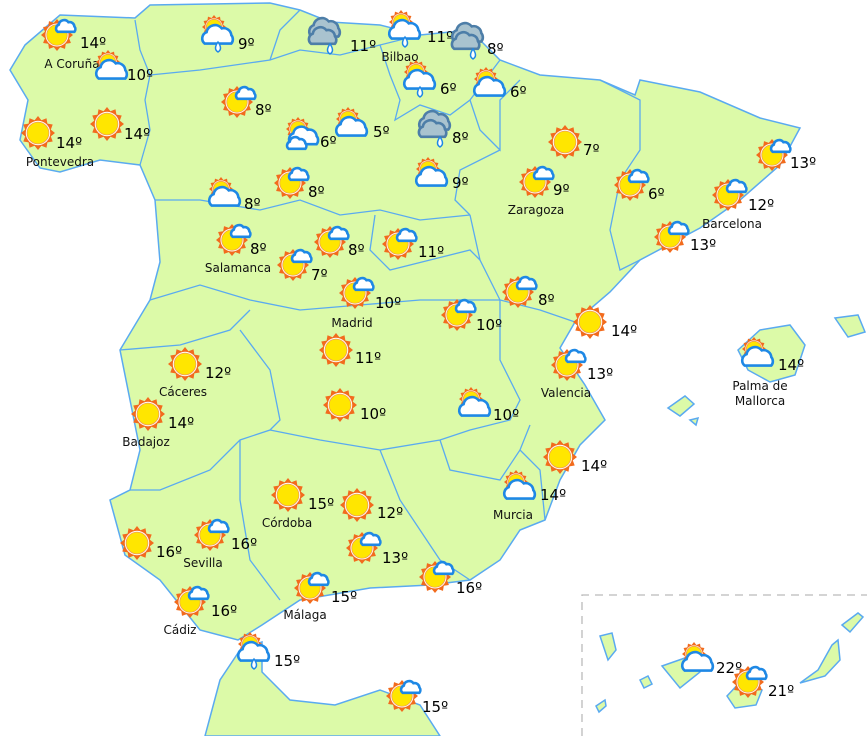  Describe the element at coordinates (287, 661) in the screenshot. I see `temperature-label: 15º` at that location.